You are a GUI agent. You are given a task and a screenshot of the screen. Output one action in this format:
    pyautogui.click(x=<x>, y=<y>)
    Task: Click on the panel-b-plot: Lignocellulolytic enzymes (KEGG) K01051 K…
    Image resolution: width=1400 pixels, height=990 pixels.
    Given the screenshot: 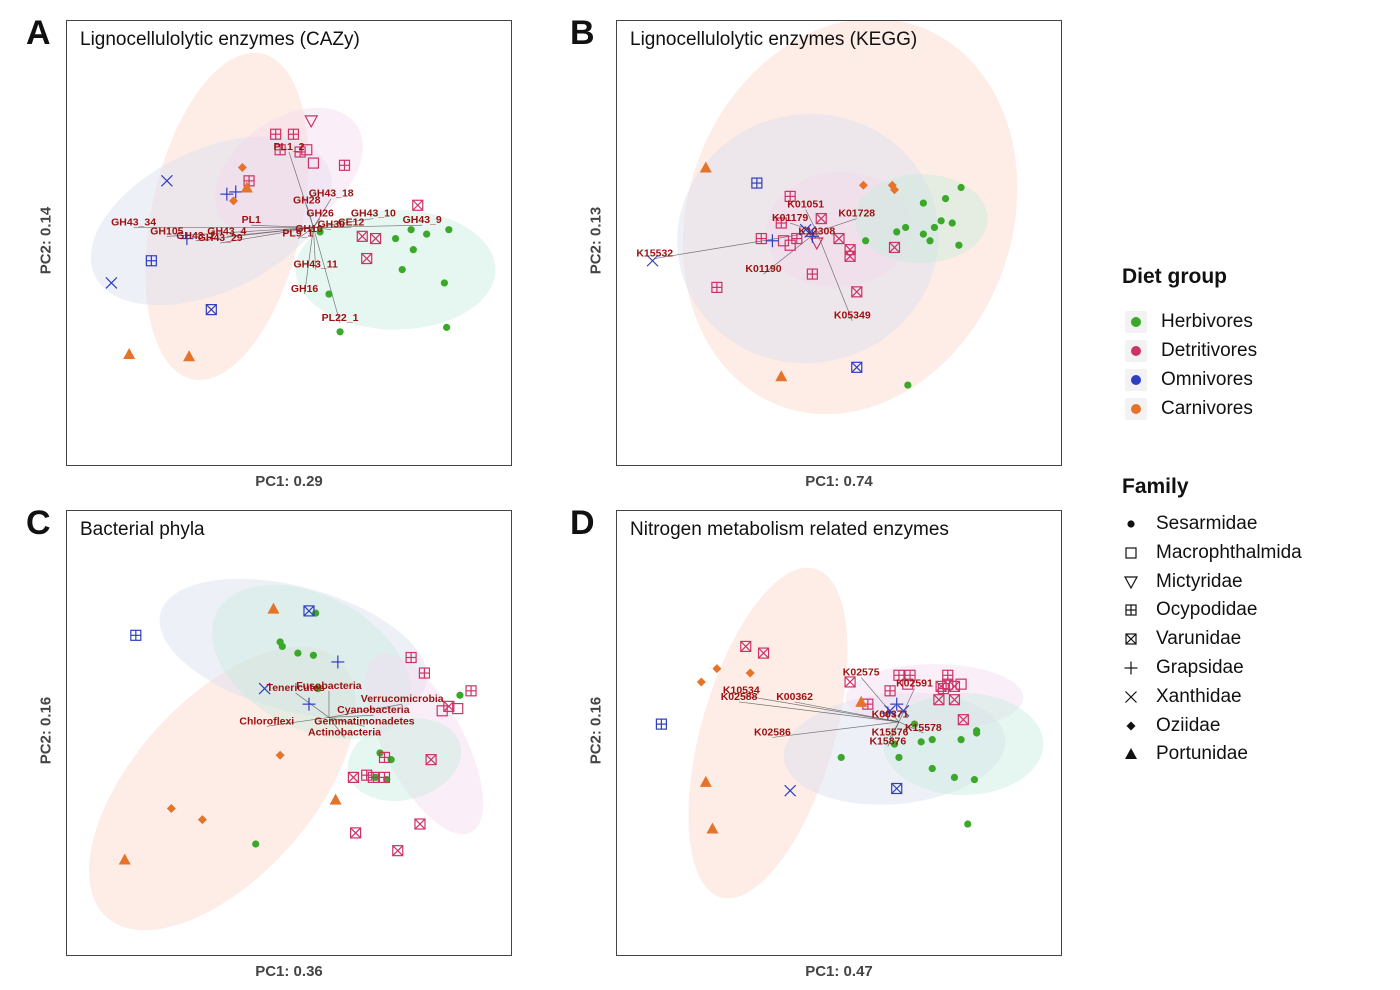 What is the action you would take?
    pyautogui.click(x=839, y=243)
    